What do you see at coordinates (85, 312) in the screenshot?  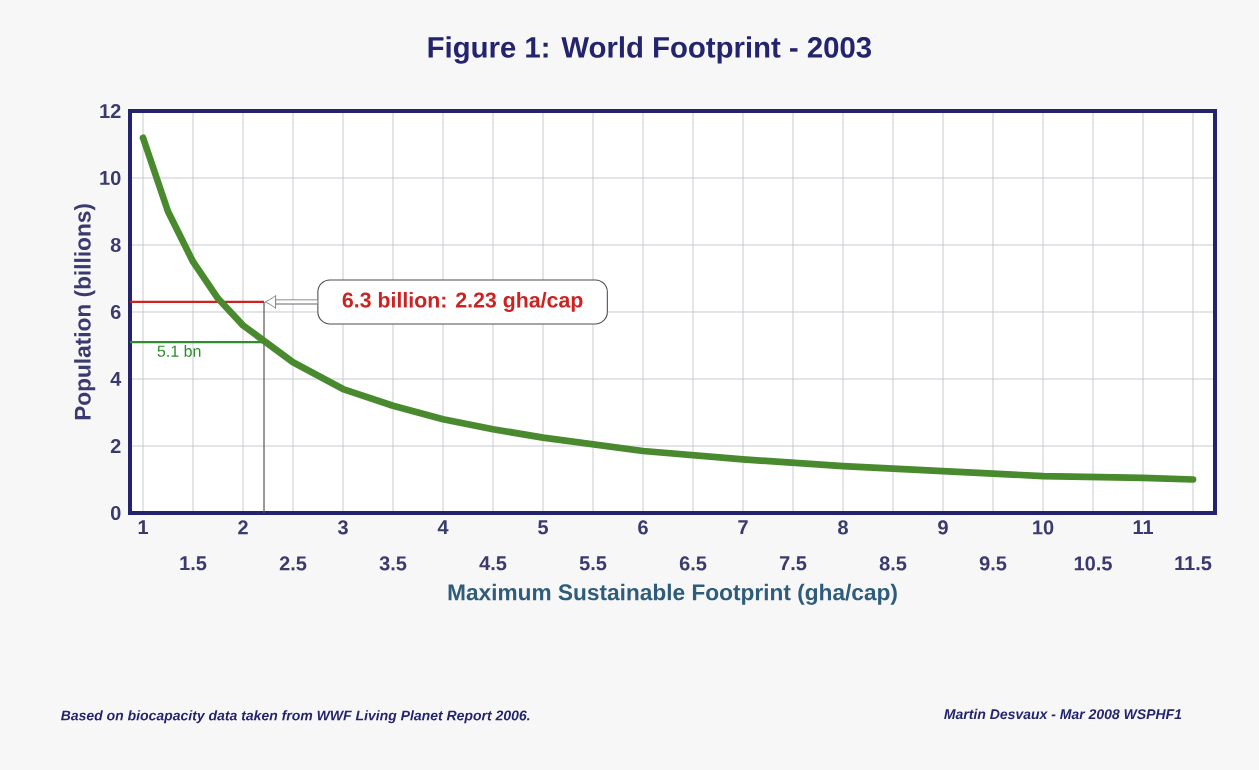 I see `y-axis-title: Population (billions)` at bounding box center [85, 312].